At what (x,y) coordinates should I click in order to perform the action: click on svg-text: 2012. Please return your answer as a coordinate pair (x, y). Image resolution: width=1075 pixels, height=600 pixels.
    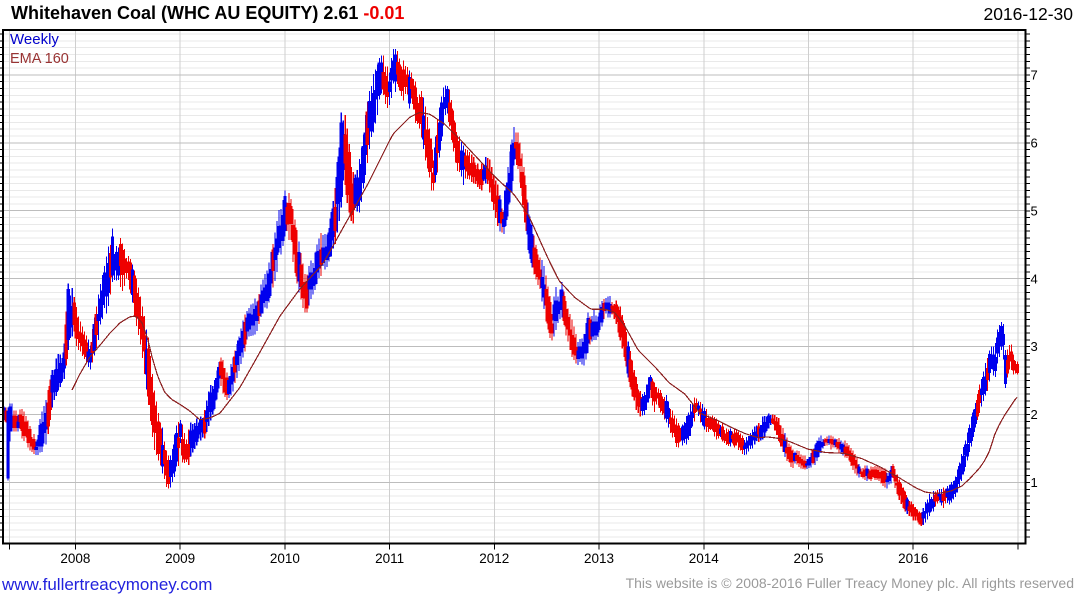
    Looking at the image, I should click on (494, 558).